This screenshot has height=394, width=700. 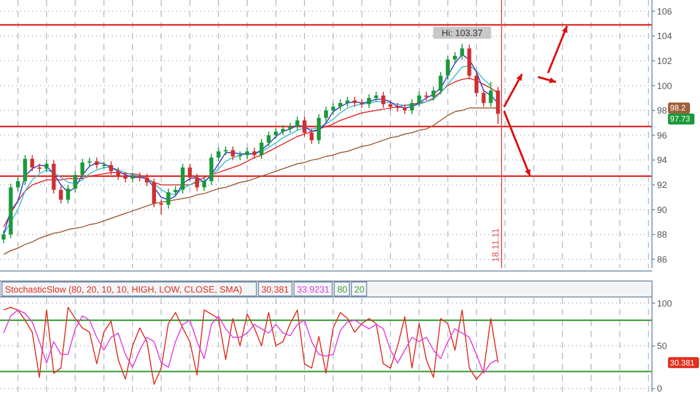 I want to click on text: 30.381, so click(x=683, y=363).